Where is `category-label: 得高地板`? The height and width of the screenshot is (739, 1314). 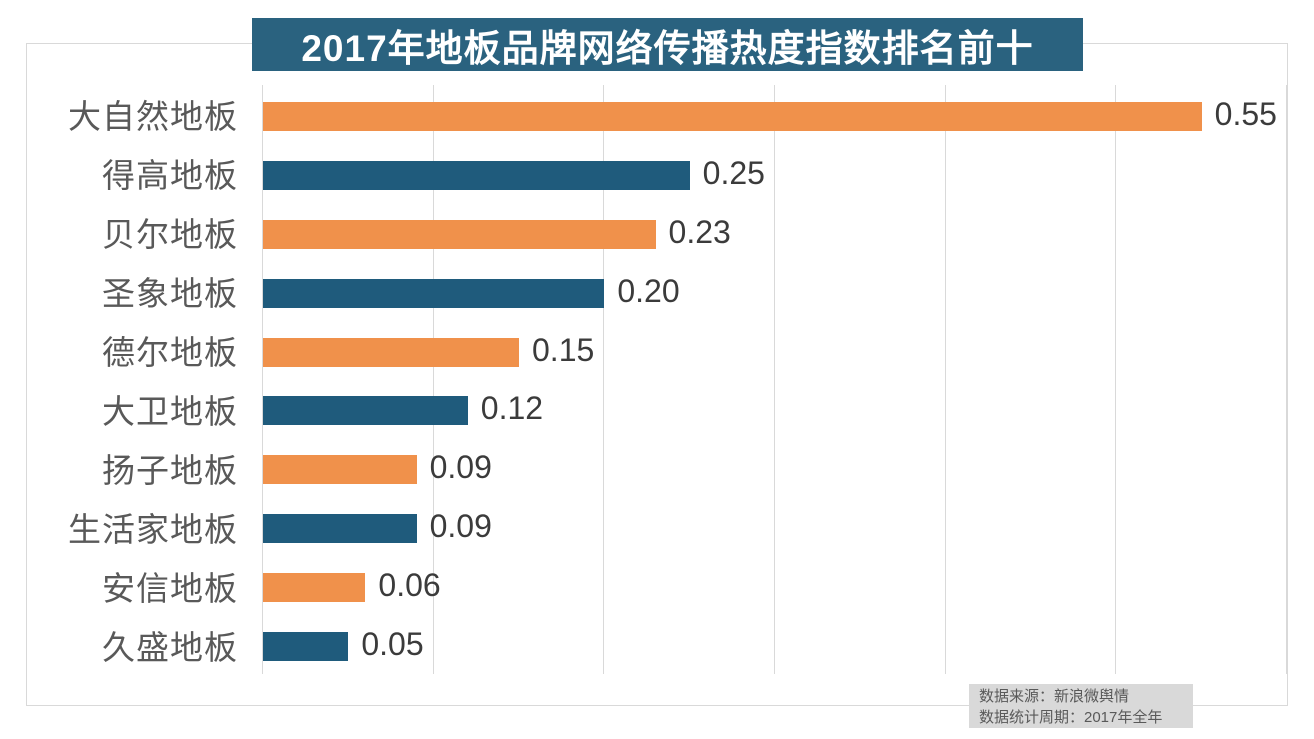
category-label: 得高地板 is located at coordinates (170, 176).